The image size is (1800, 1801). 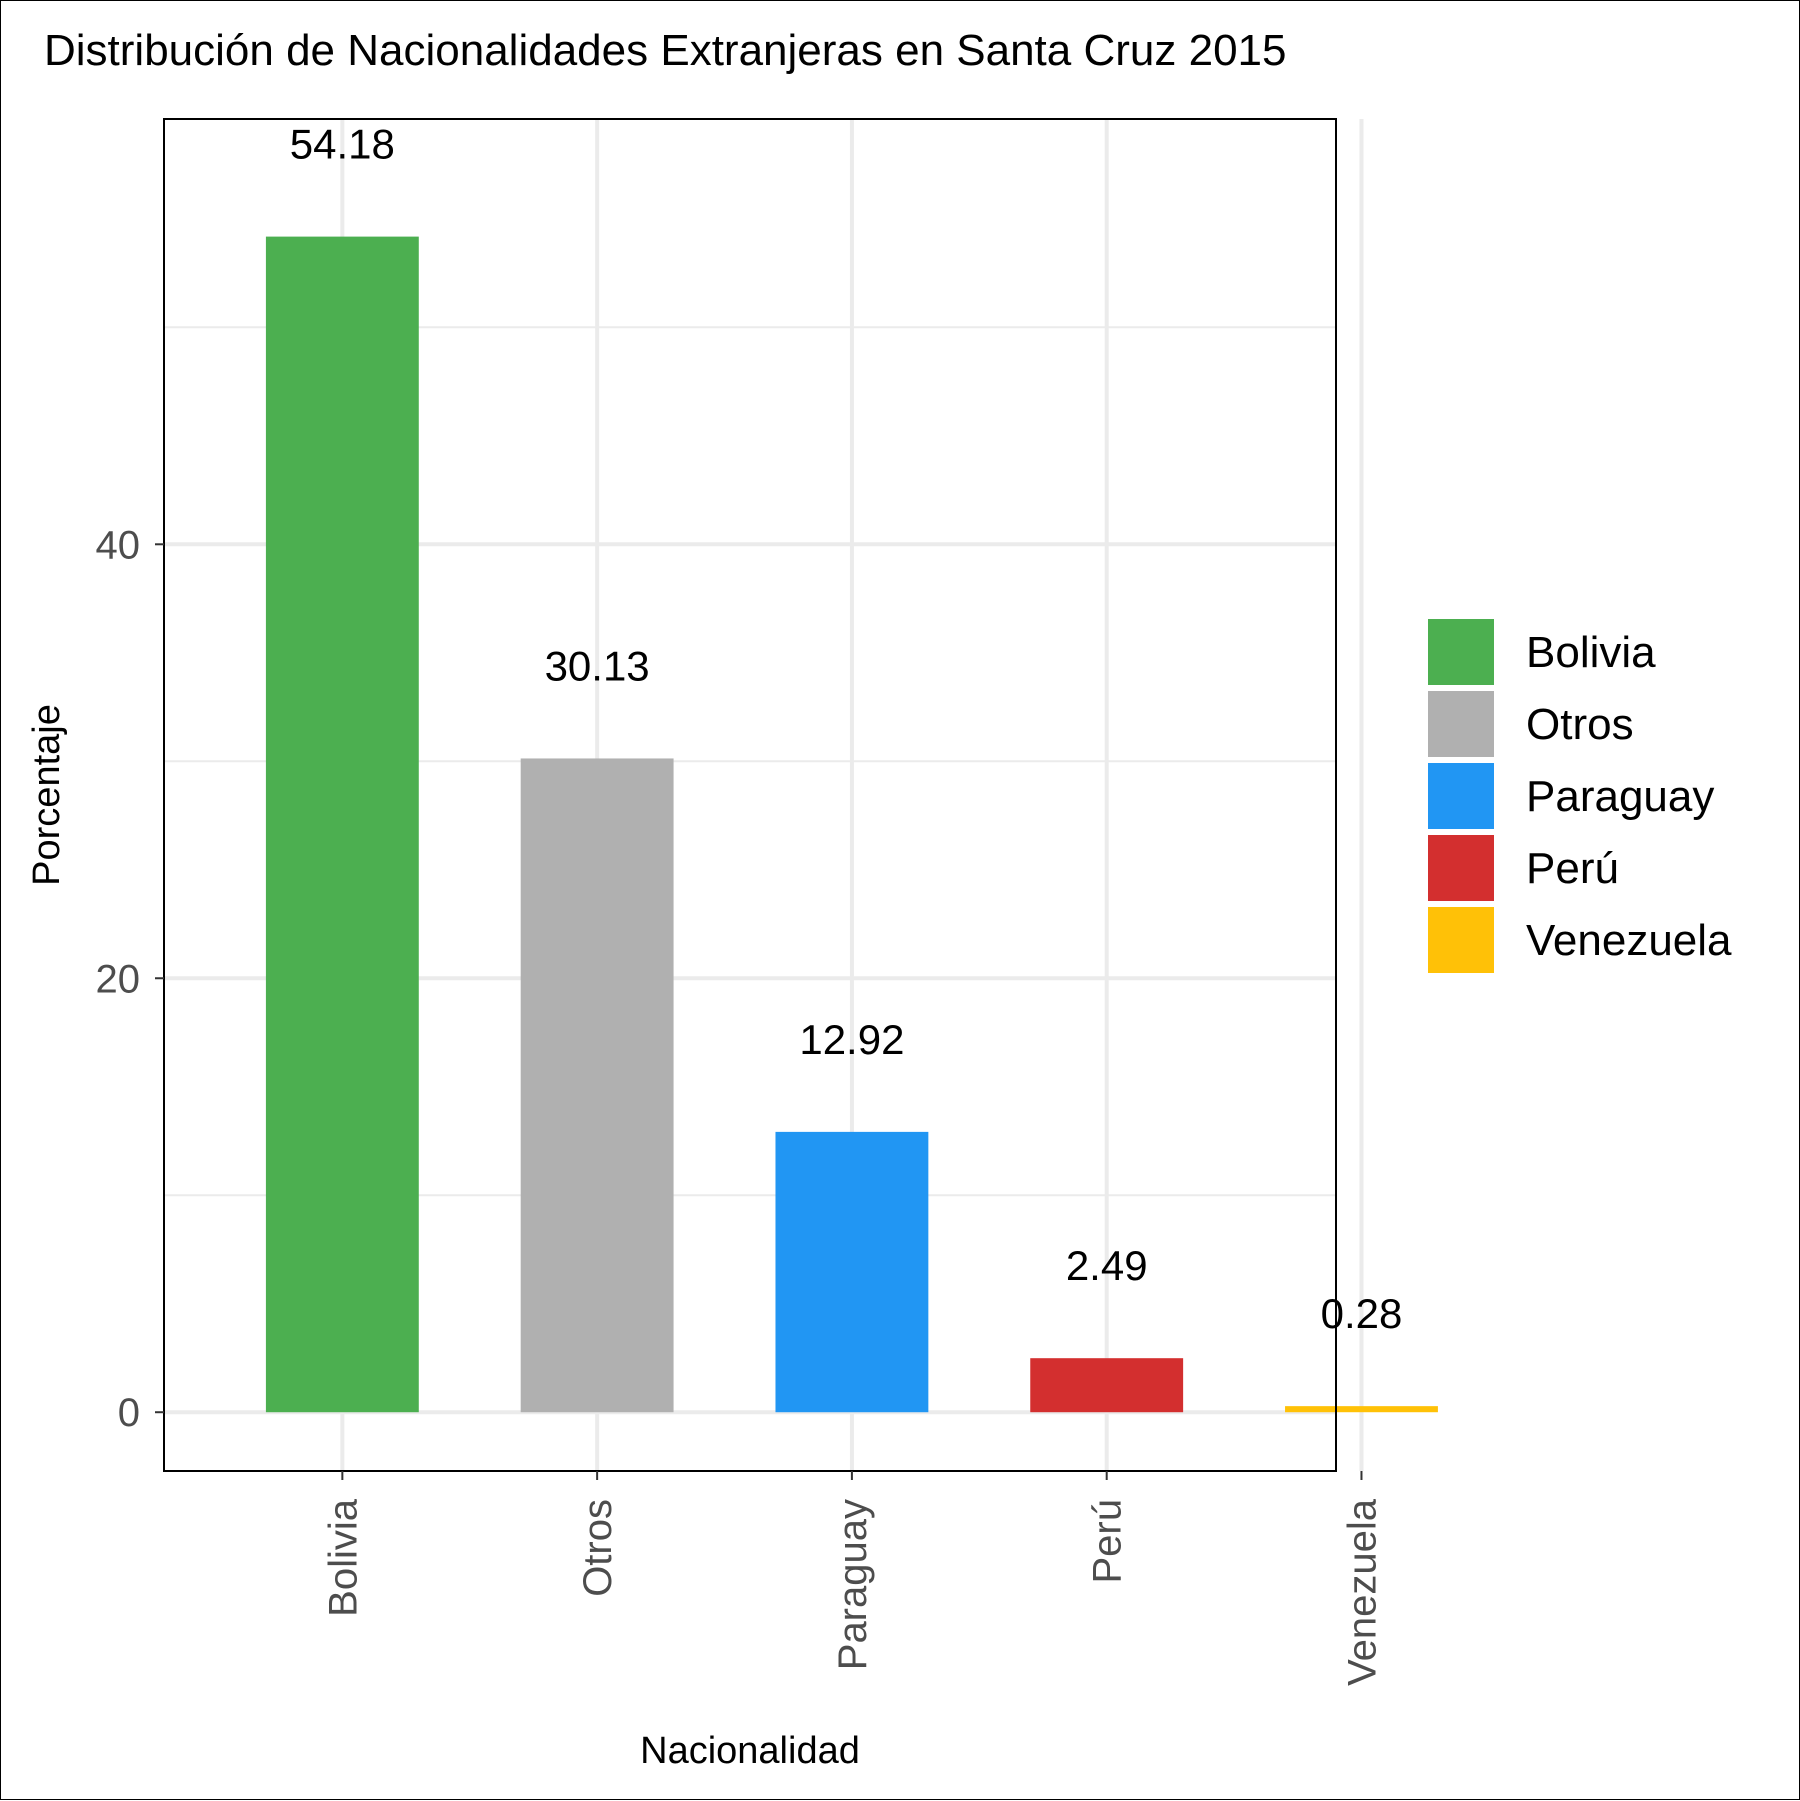 What do you see at coordinates (852, 1272) in the screenshot?
I see `bar-paraguay` at bounding box center [852, 1272].